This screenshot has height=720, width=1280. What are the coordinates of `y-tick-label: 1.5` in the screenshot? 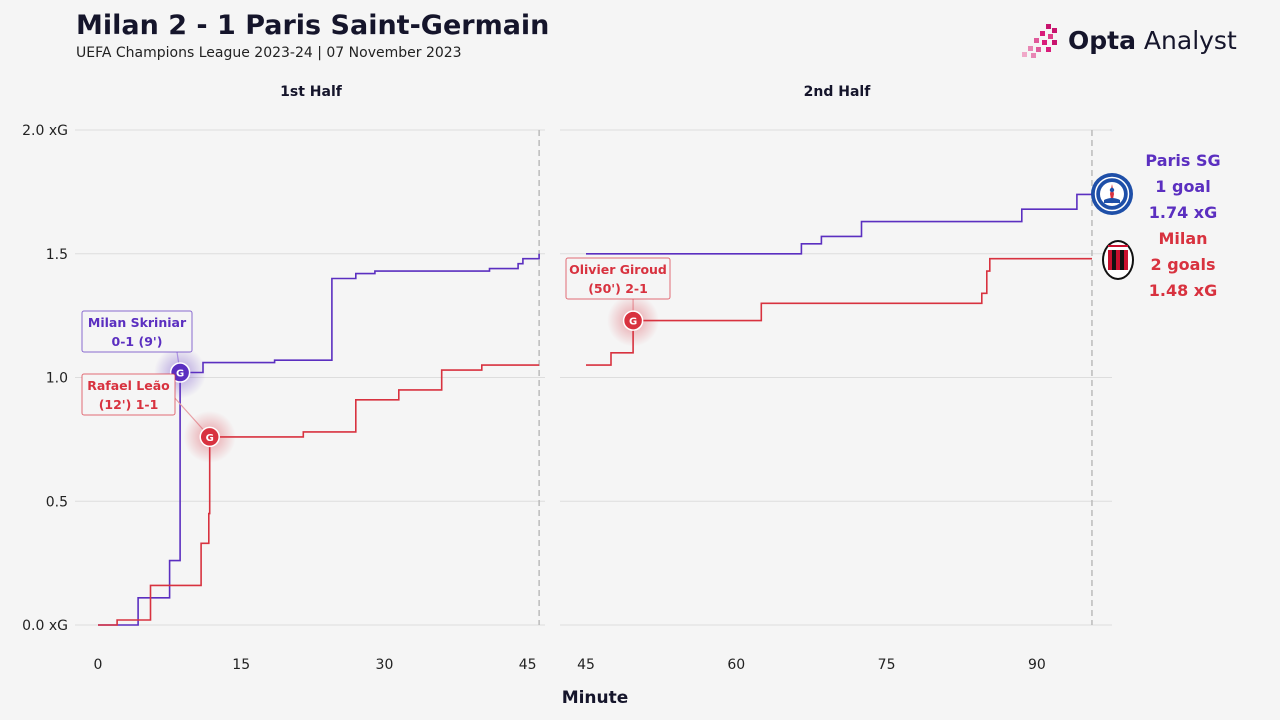 It's located at (57, 255).